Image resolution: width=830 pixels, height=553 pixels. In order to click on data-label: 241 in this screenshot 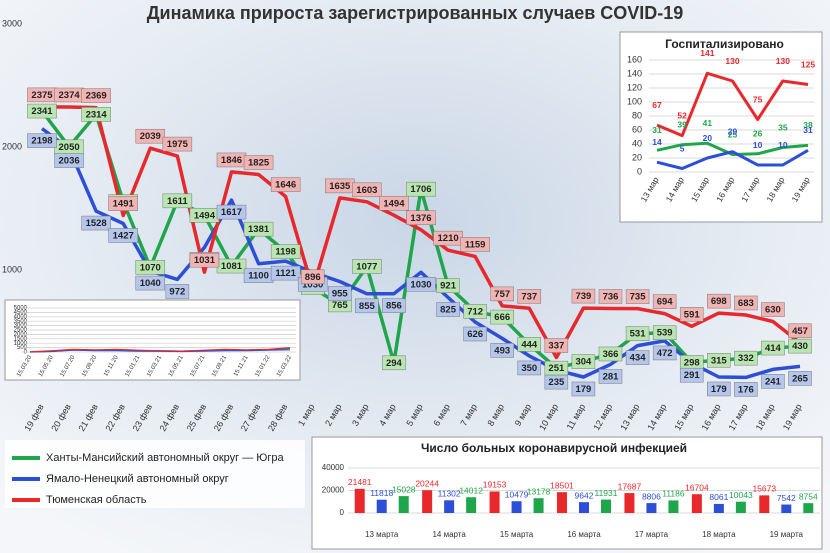, I will do `click(773, 381)`.